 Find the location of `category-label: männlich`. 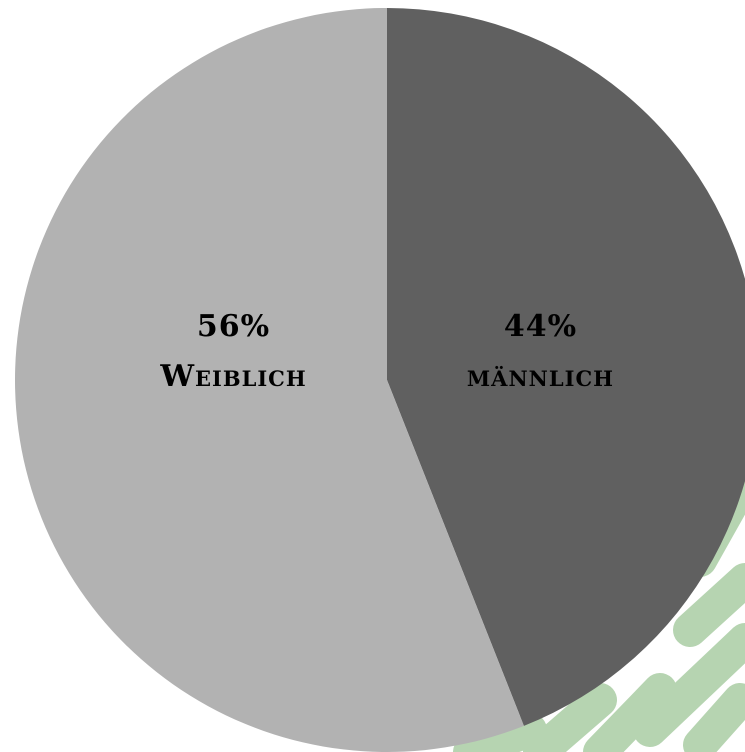

category-label: männlich is located at coordinates (540, 376).